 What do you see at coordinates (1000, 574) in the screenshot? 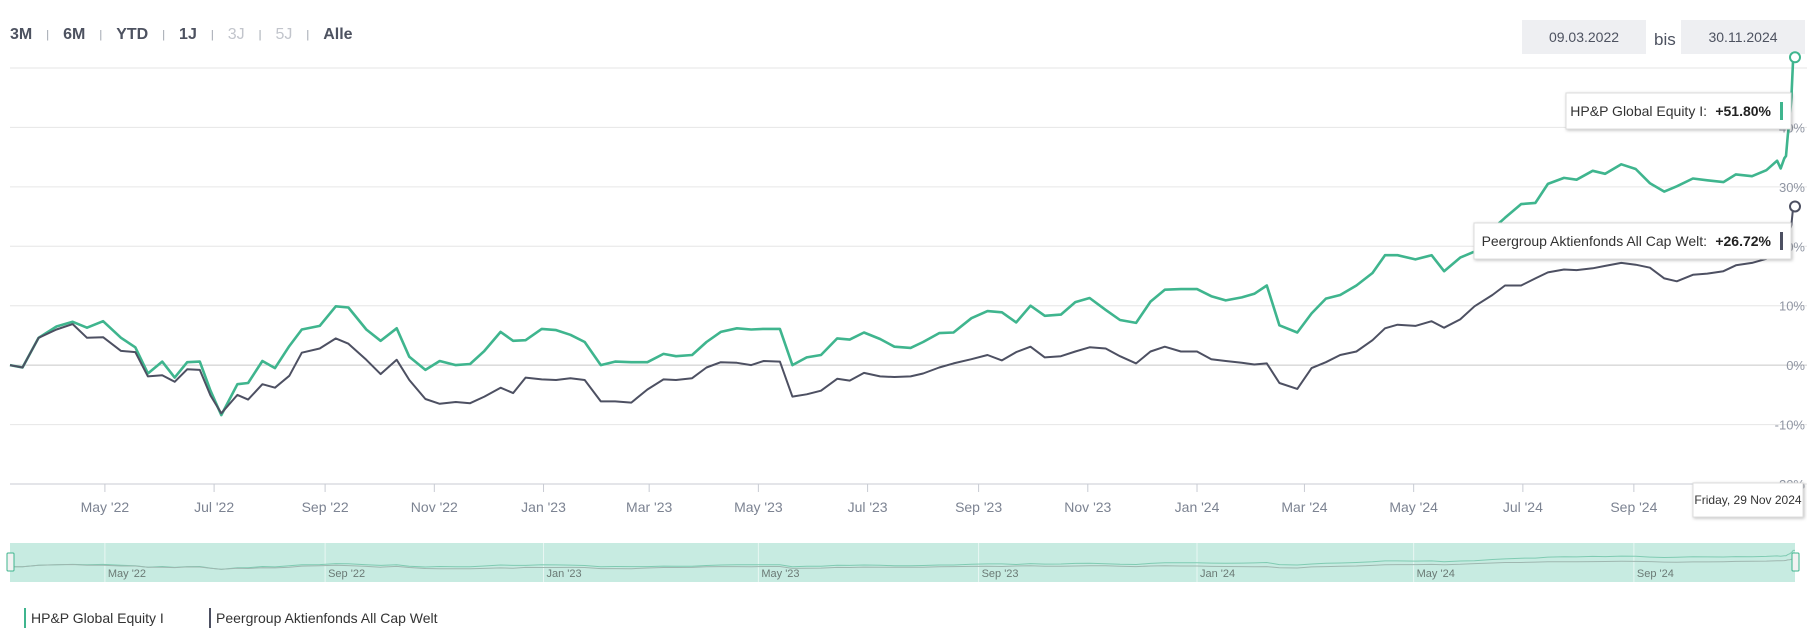
I see `navigator-tick-label: Sep '23` at bounding box center [1000, 574].